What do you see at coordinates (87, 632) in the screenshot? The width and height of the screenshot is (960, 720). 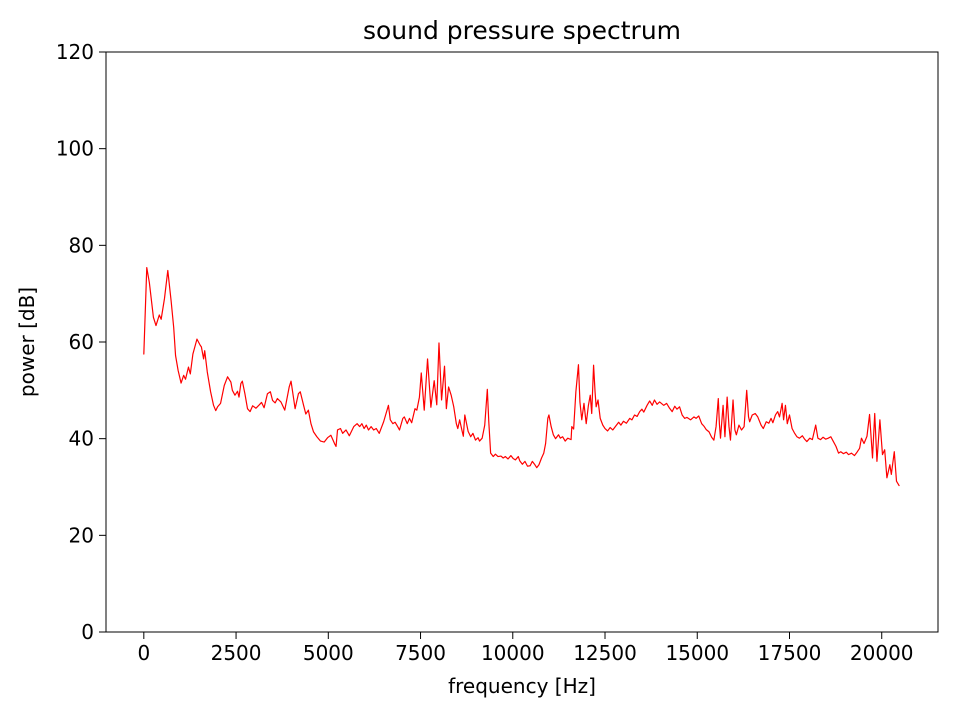 I see `y-tick-label: 0` at bounding box center [87, 632].